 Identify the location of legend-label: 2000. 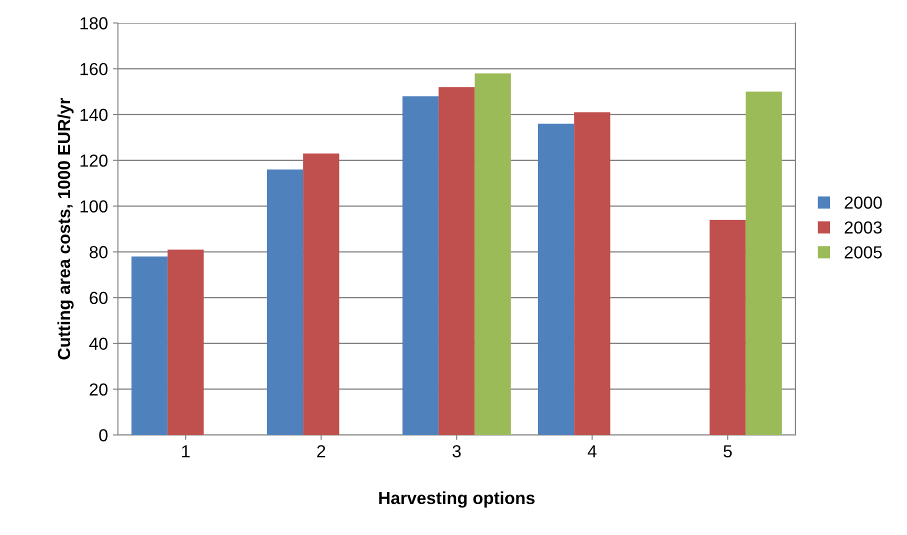
(863, 202).